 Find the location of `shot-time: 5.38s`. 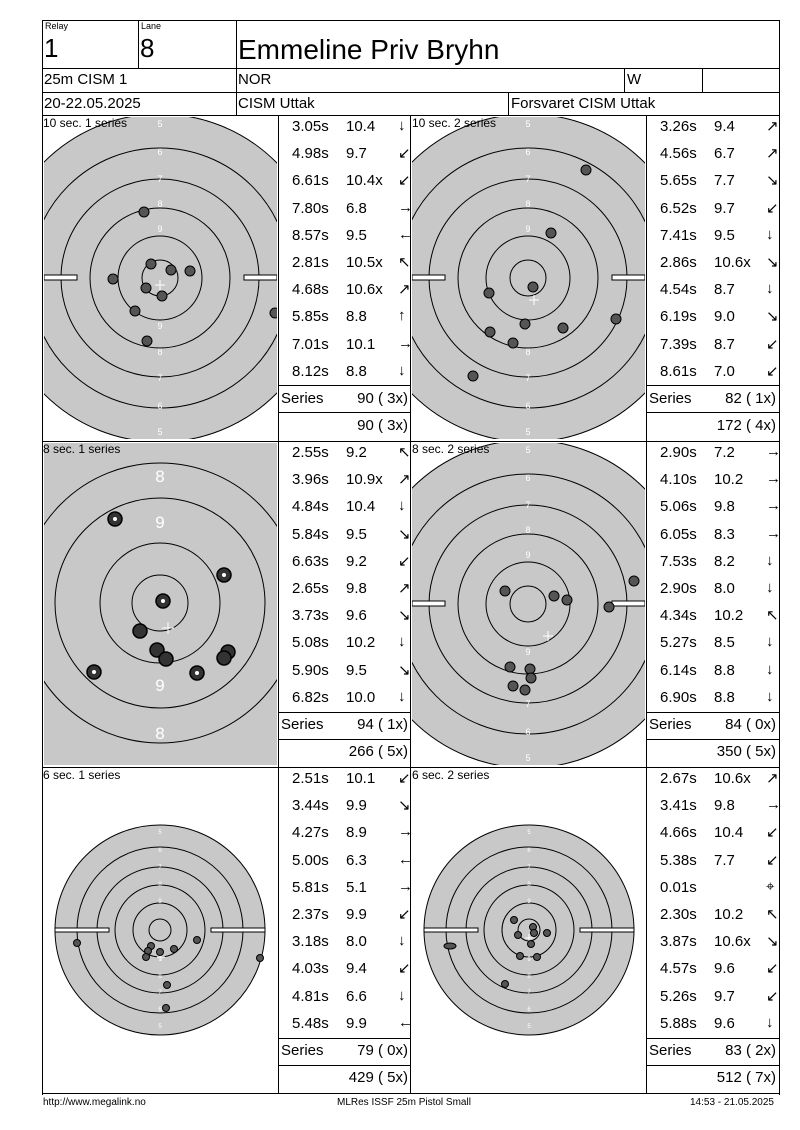

shot-time: 5.38s is located at coordinates (678, 860).